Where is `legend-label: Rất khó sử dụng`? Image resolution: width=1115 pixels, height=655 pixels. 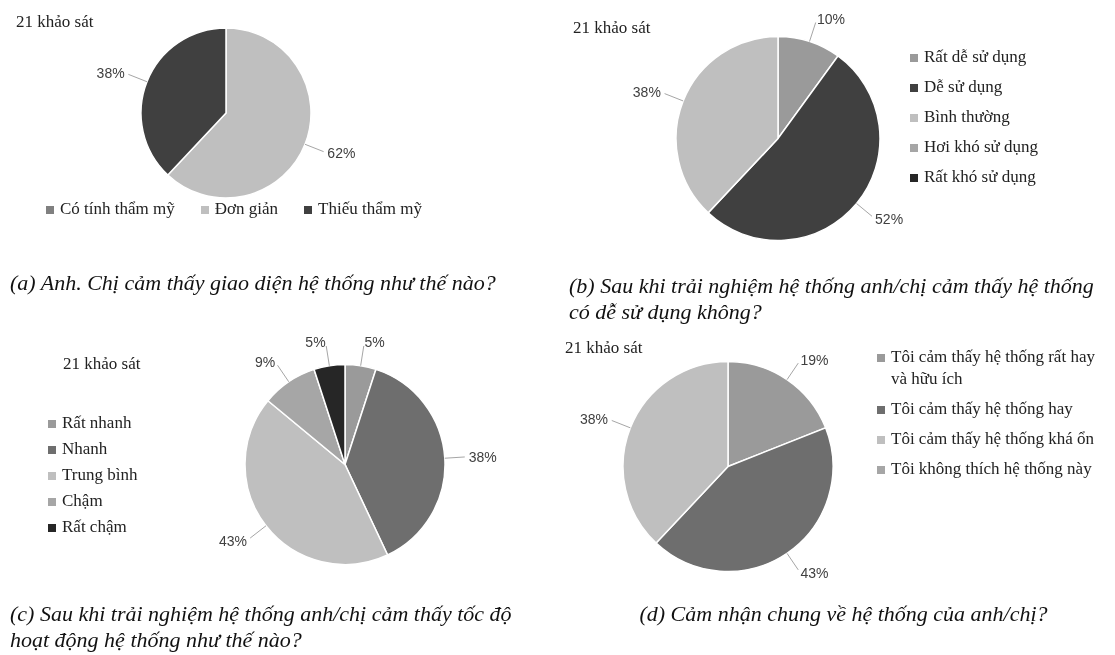
legend-label: Rất khó sử dụng is located at coordinates (980, 177).